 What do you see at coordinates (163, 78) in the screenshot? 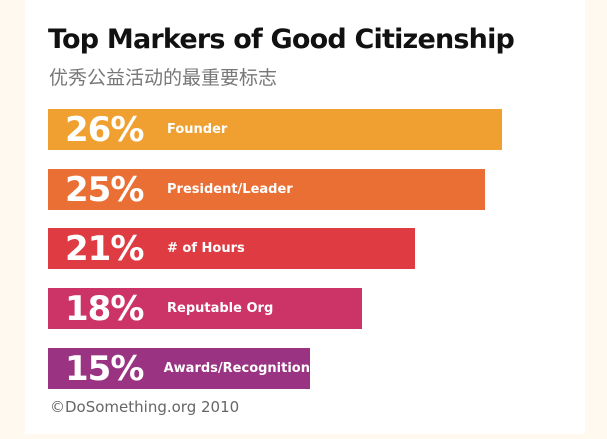
I see `chart-subtitle: 优秀公益活动的最重要标志` at bounding box center [163, 78].